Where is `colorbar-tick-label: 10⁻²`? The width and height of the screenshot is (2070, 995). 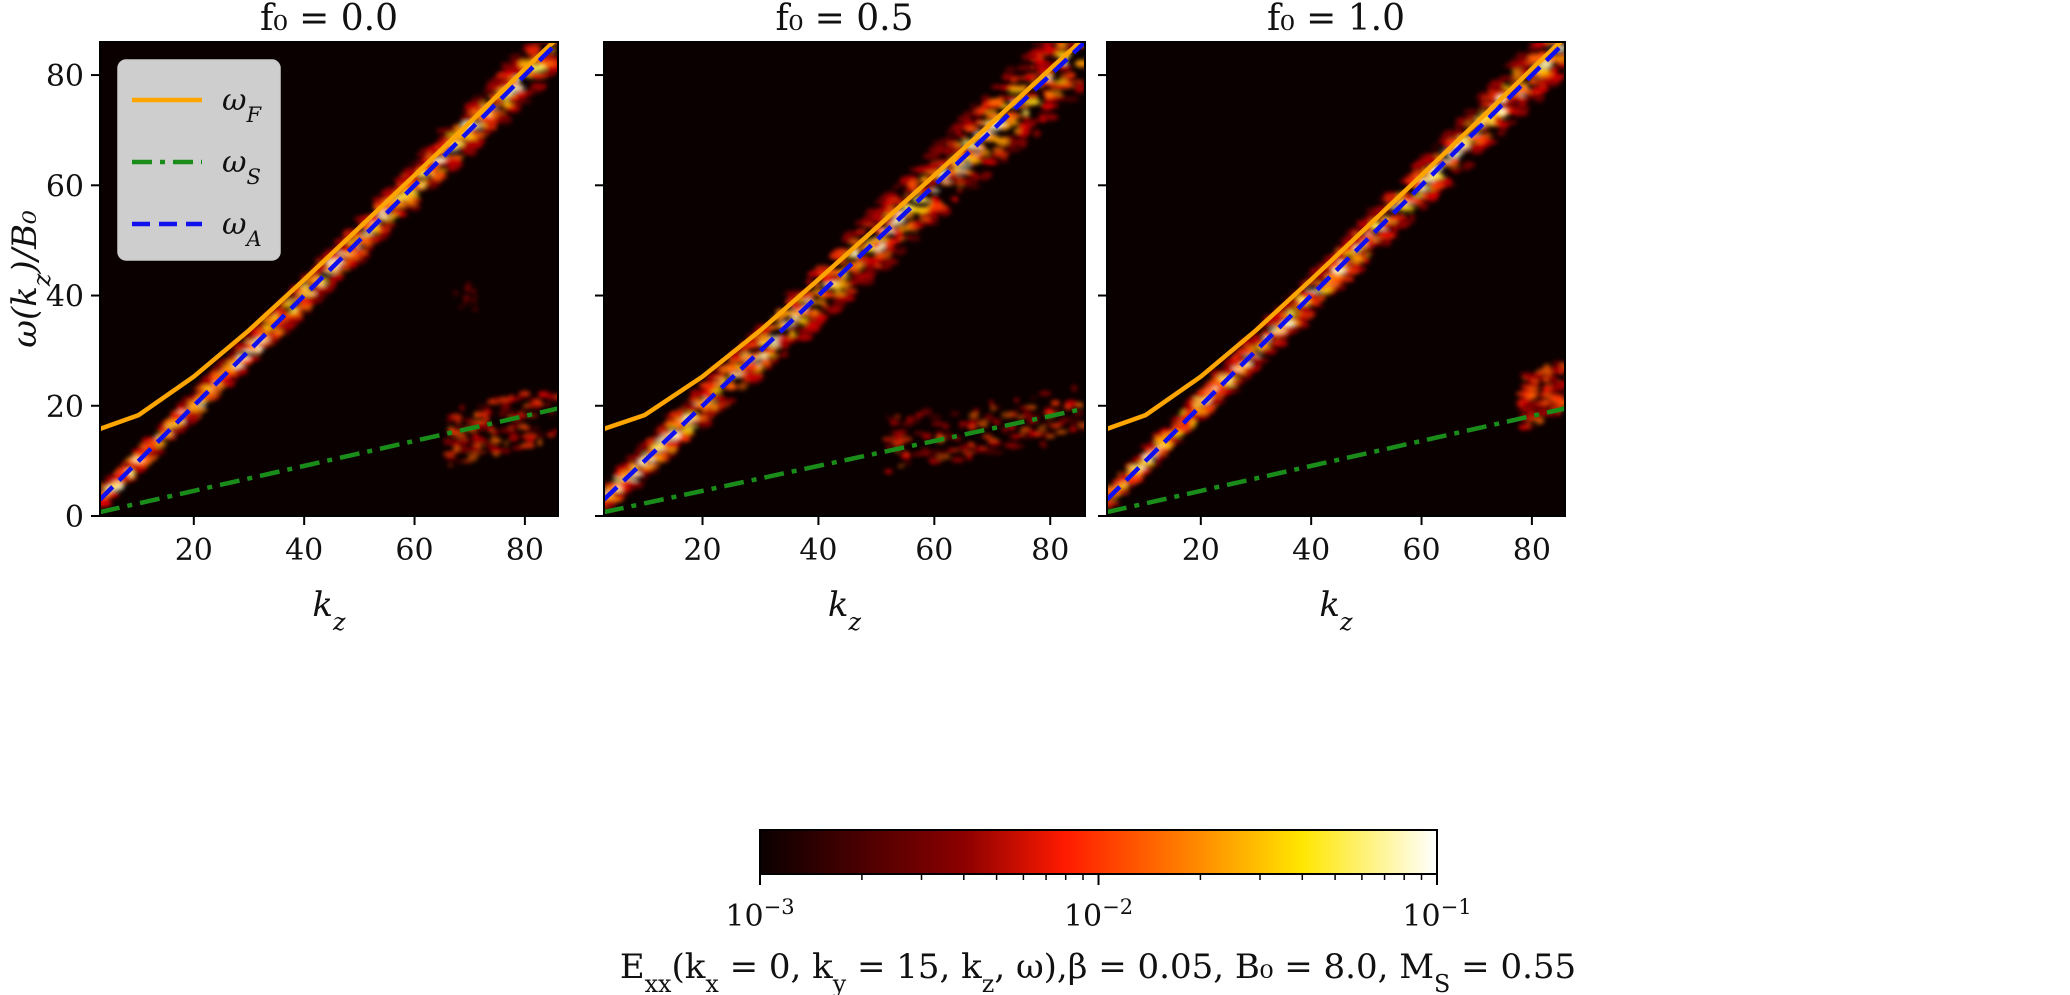
colorbar-tick-label: 10⁻² is located at coordinates (1098, 914).